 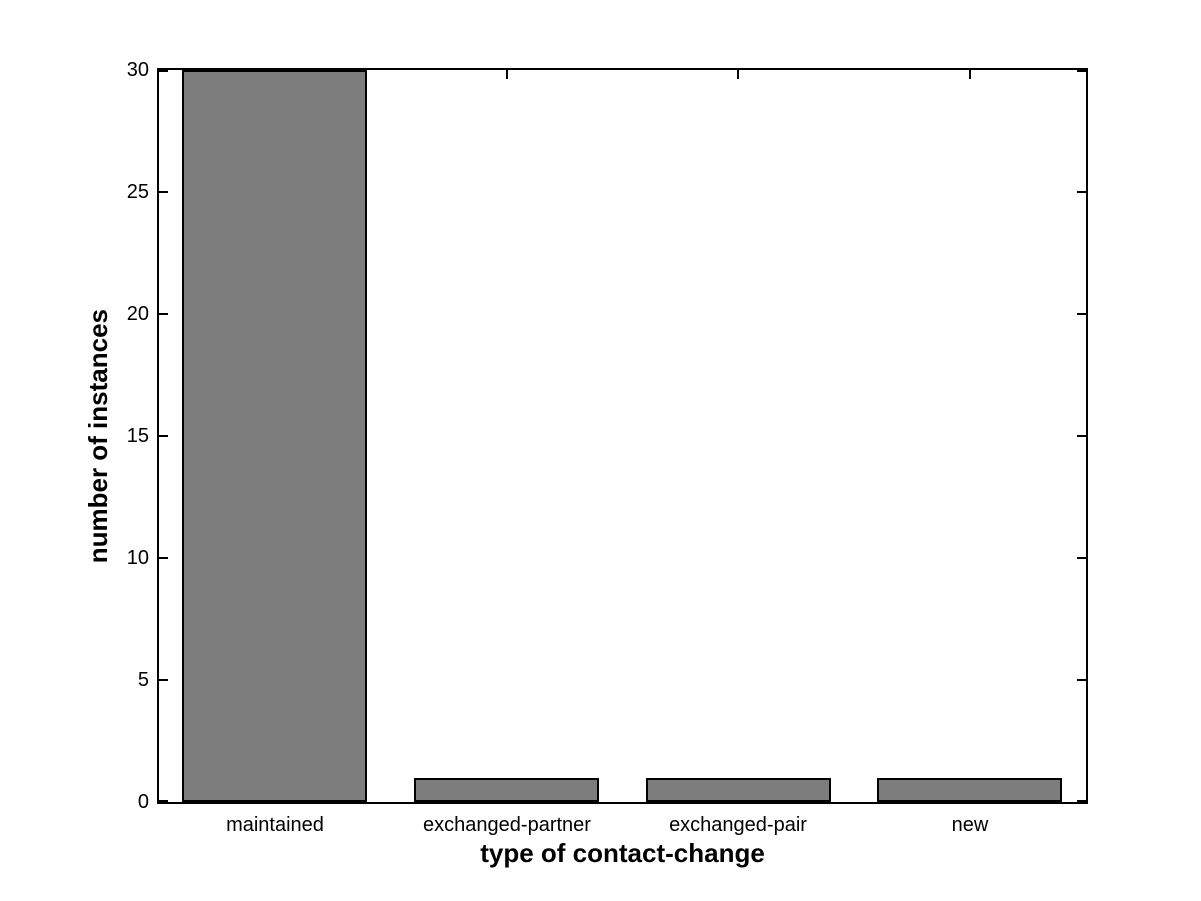 What do you see at coordinates (507, 825) in the screenshot?
I see `x-tick-label: exchanged-partner` at bounding box center [507, 825].